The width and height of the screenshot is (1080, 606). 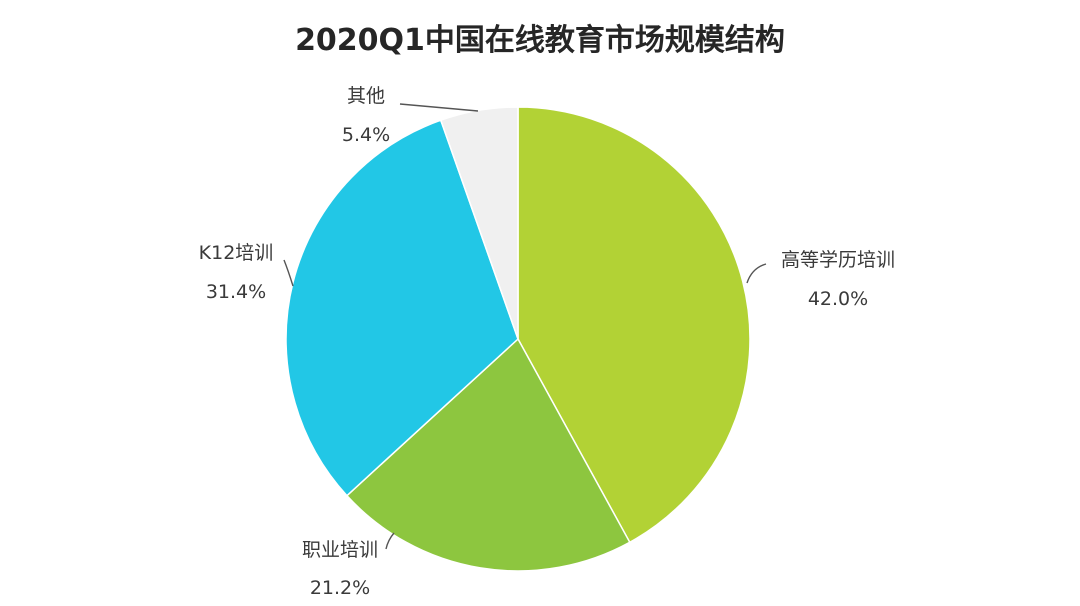 I want to click on slice-name-k12: K12培训, so click(x=236, y=253).